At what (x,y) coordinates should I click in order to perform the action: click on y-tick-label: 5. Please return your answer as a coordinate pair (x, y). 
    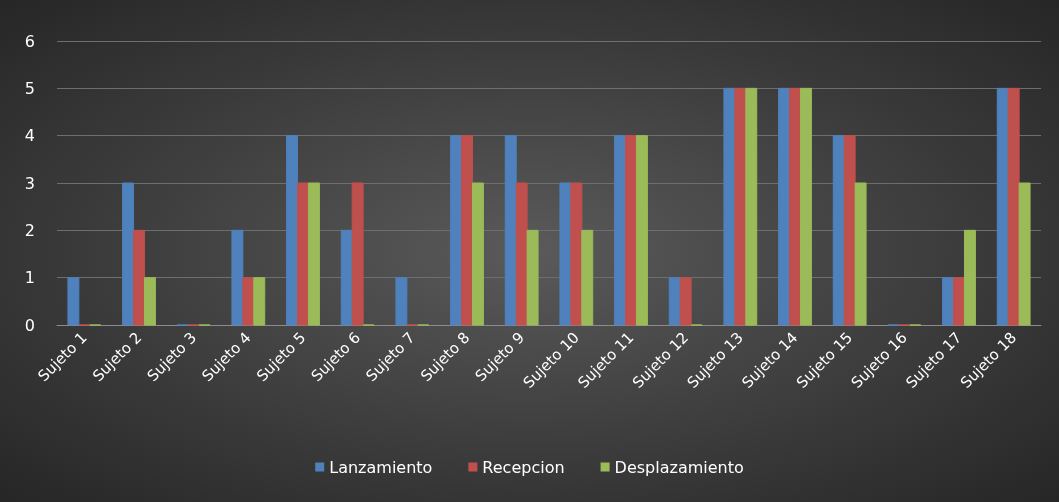
    Looking at the image, I should click on (29, 88).